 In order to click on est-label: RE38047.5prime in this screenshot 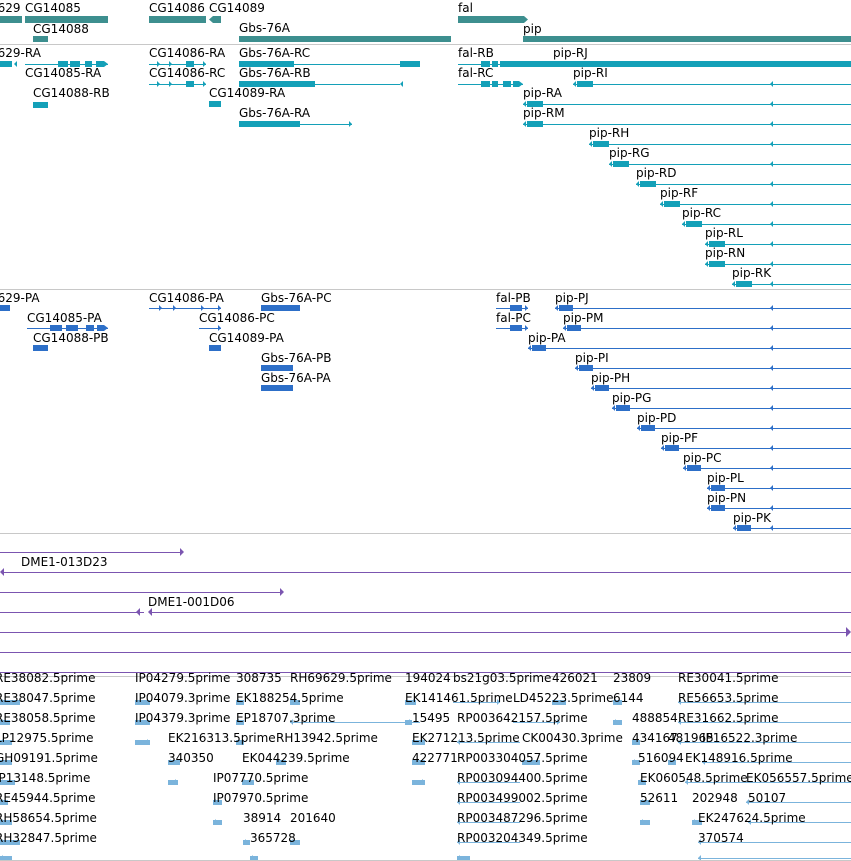, I will do `click(48, 698)`.